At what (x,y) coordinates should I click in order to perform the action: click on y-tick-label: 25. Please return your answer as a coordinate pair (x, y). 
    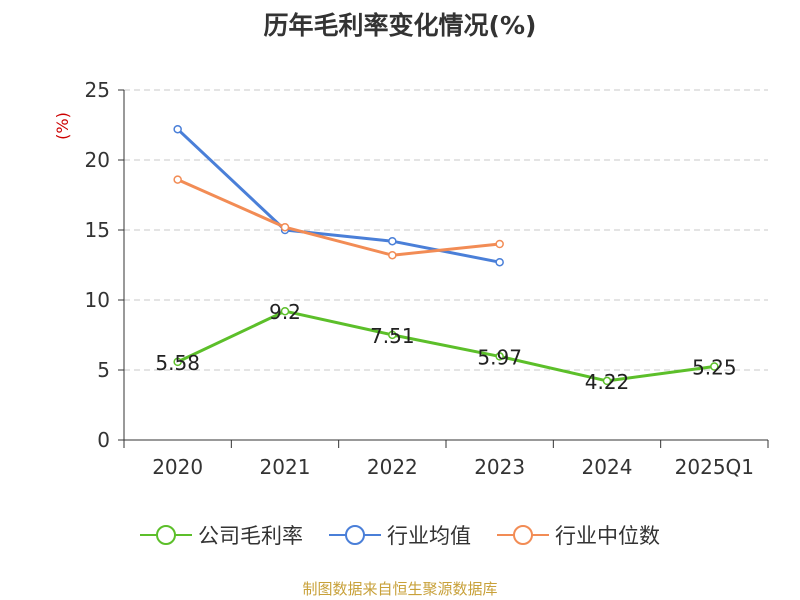
    Looking at the image, I should click on (97, 90).